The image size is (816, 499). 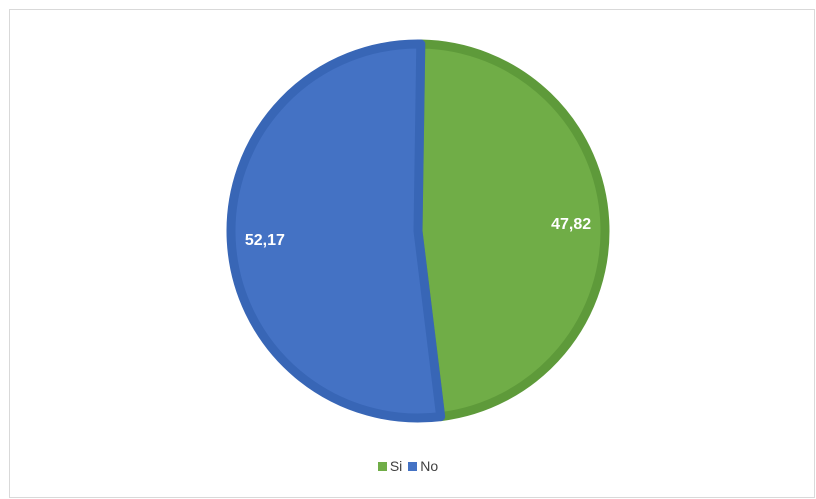 What do you see at coordinates (429, 466) in the screenshot?
I see `legend-label-no: No` at bounding box center [429, 466].